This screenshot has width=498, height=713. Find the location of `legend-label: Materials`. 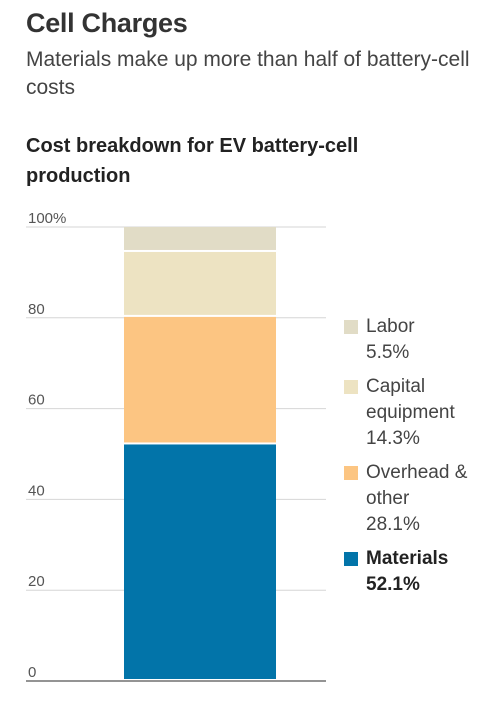

legend-label: Materials is located at coordinates (407, 558).